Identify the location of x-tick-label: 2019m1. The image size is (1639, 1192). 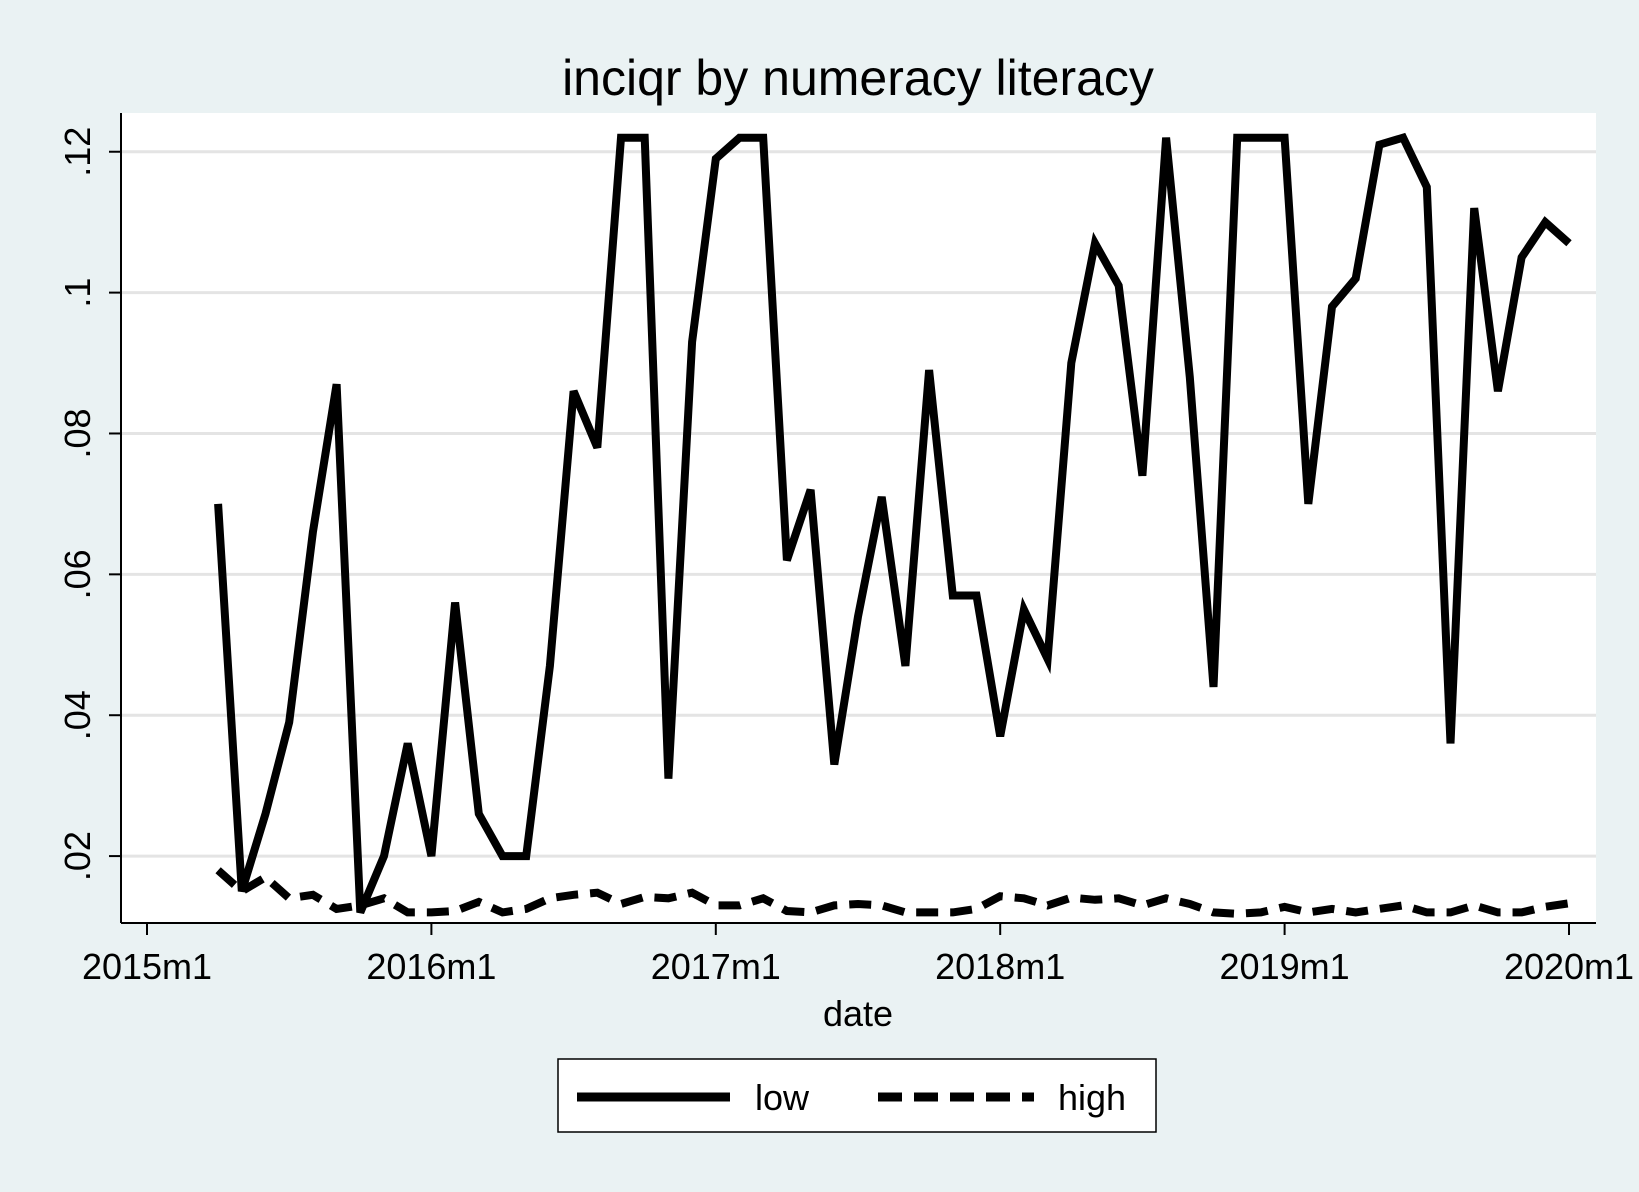
(1285, 966).